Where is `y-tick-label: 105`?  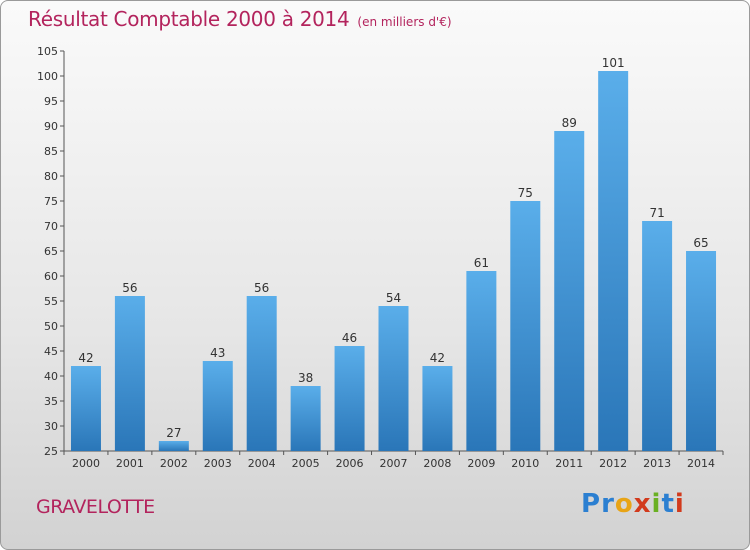 y-tick-label: 105 is located at coordinates (47, 51).